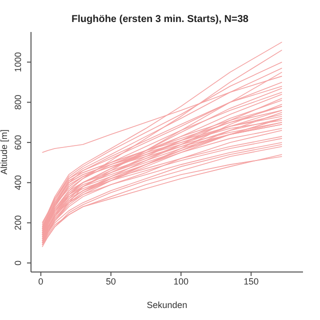 This screenshot has height=320, width=320. What do you see at coordinates (5, 152) in the screenshot?
I see `y-axis-title: Altitude [m]` at bounding box center [5, 152].